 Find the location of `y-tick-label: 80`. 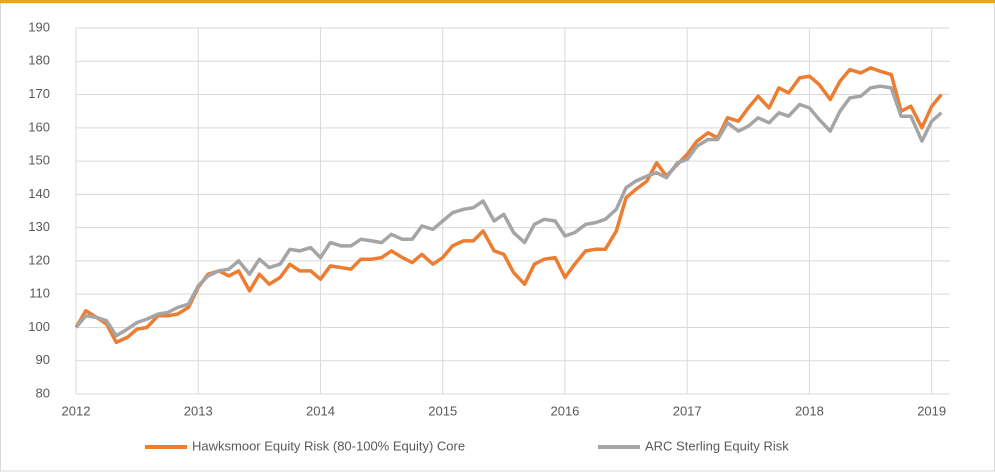

y-tick-label: 80 is located at coordinates (43, 392).